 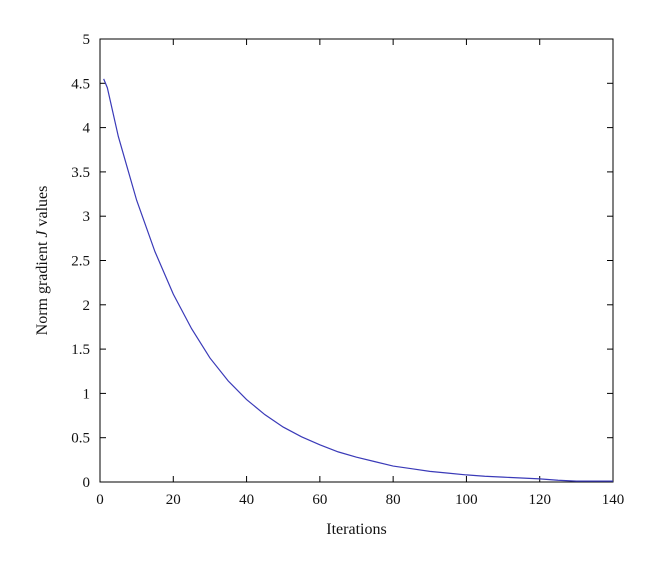 What do you see at coordinates (319, 500) in the screenshot?
I see `x-tick-label: 60` at bounding box center [319, 500].